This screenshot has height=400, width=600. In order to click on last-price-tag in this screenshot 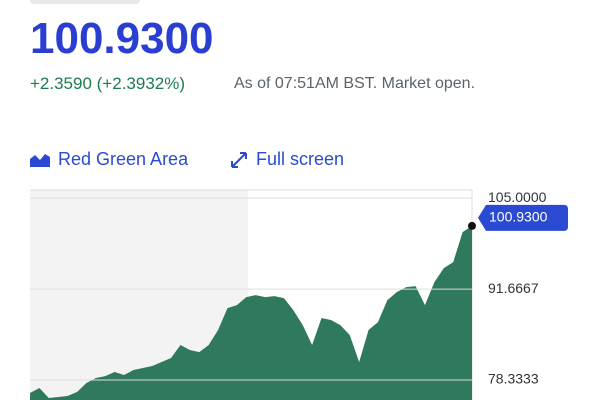, I will do `click(523, 217)`.